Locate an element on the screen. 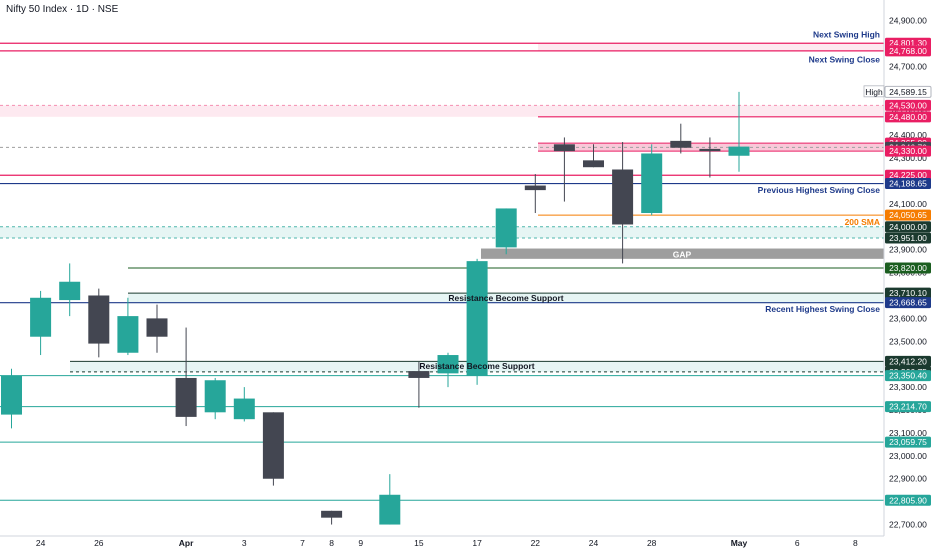 This screenshot has width=932, height=550. level-annotation: Next Swing High is located at coordinates (846, 34).